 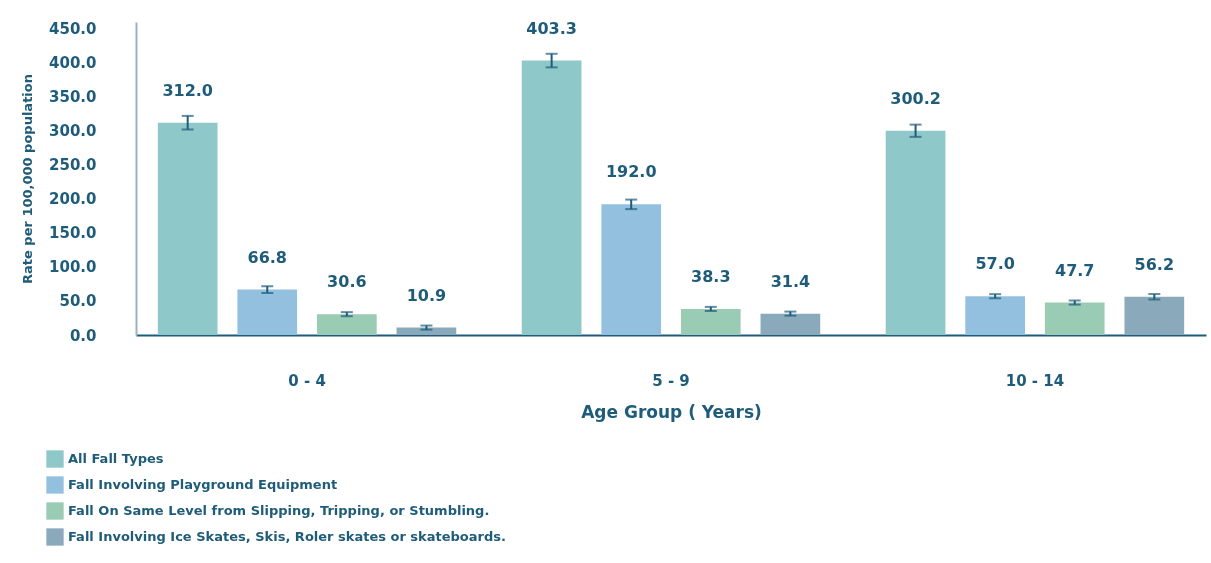 What do you see at coordinates (995, 264) in the screenshot?
I see `data-label: 57.0` at bounding box center [995, 264].